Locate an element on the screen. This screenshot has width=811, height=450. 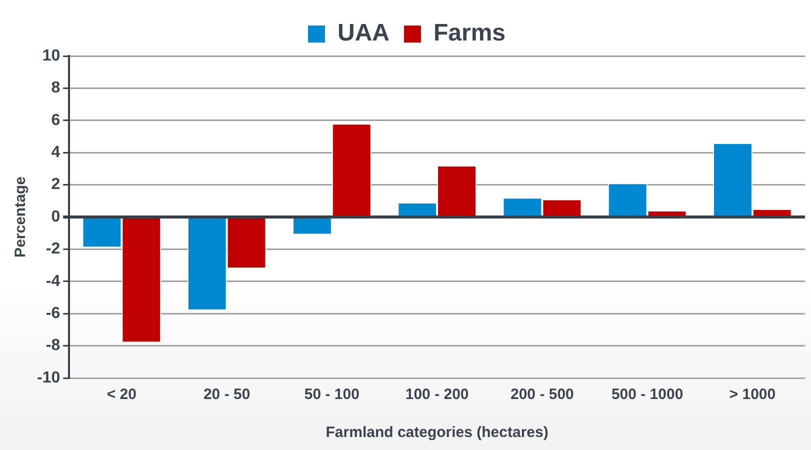
x-tick-label: 50 - 100 is located at coordinates (332, 395).